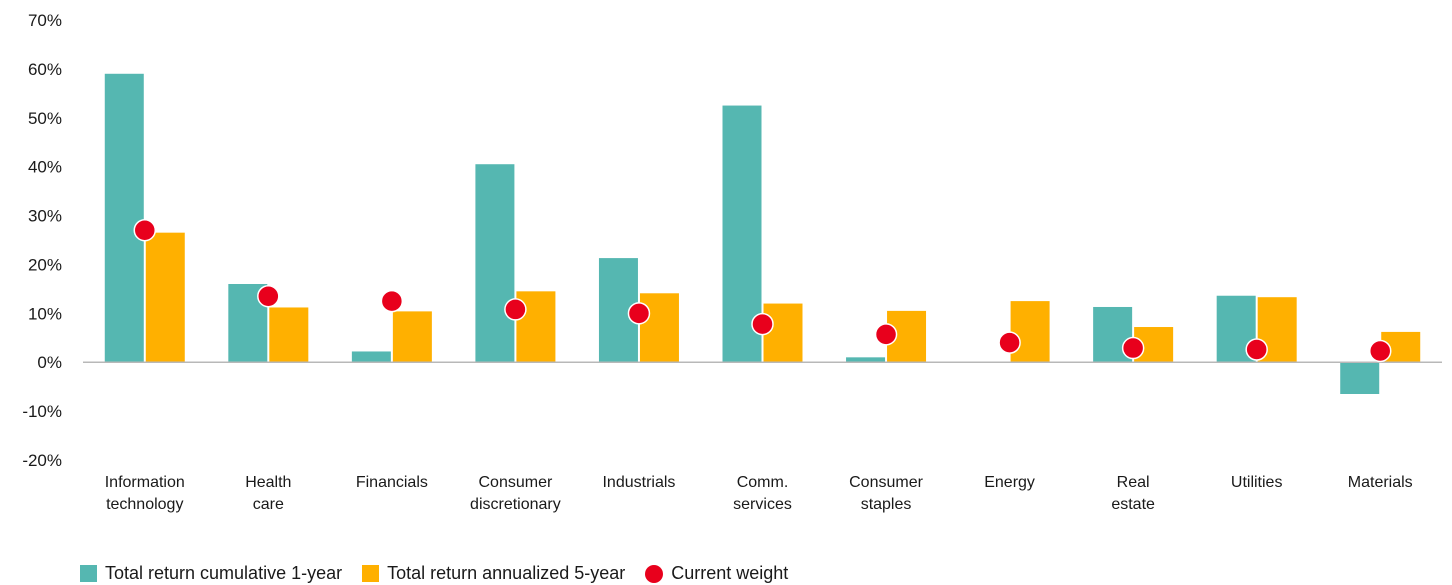 Image resolution: width=1452 pixels, height=585 pixels. What do you see at coordinates (42, 460) in the screenshot?
I see `y-tick-label: -20%` at bounding box center [42, 460].